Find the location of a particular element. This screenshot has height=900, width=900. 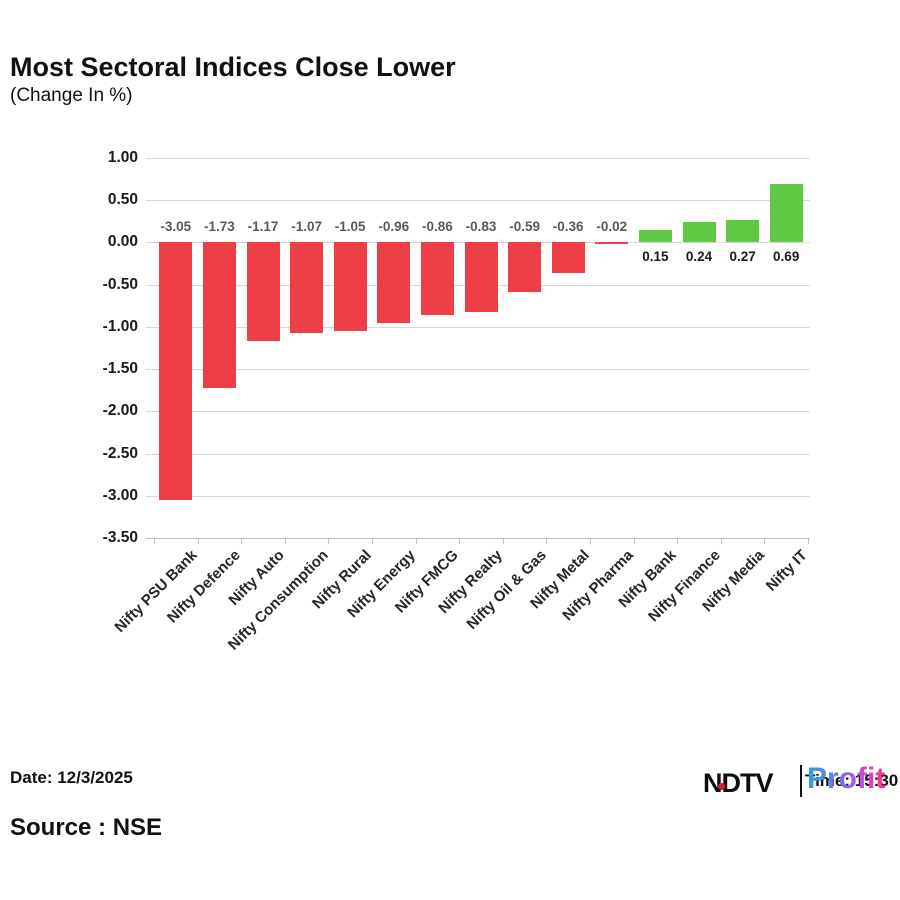

gridline-y--1.50 is located at coordinates (478, 370).